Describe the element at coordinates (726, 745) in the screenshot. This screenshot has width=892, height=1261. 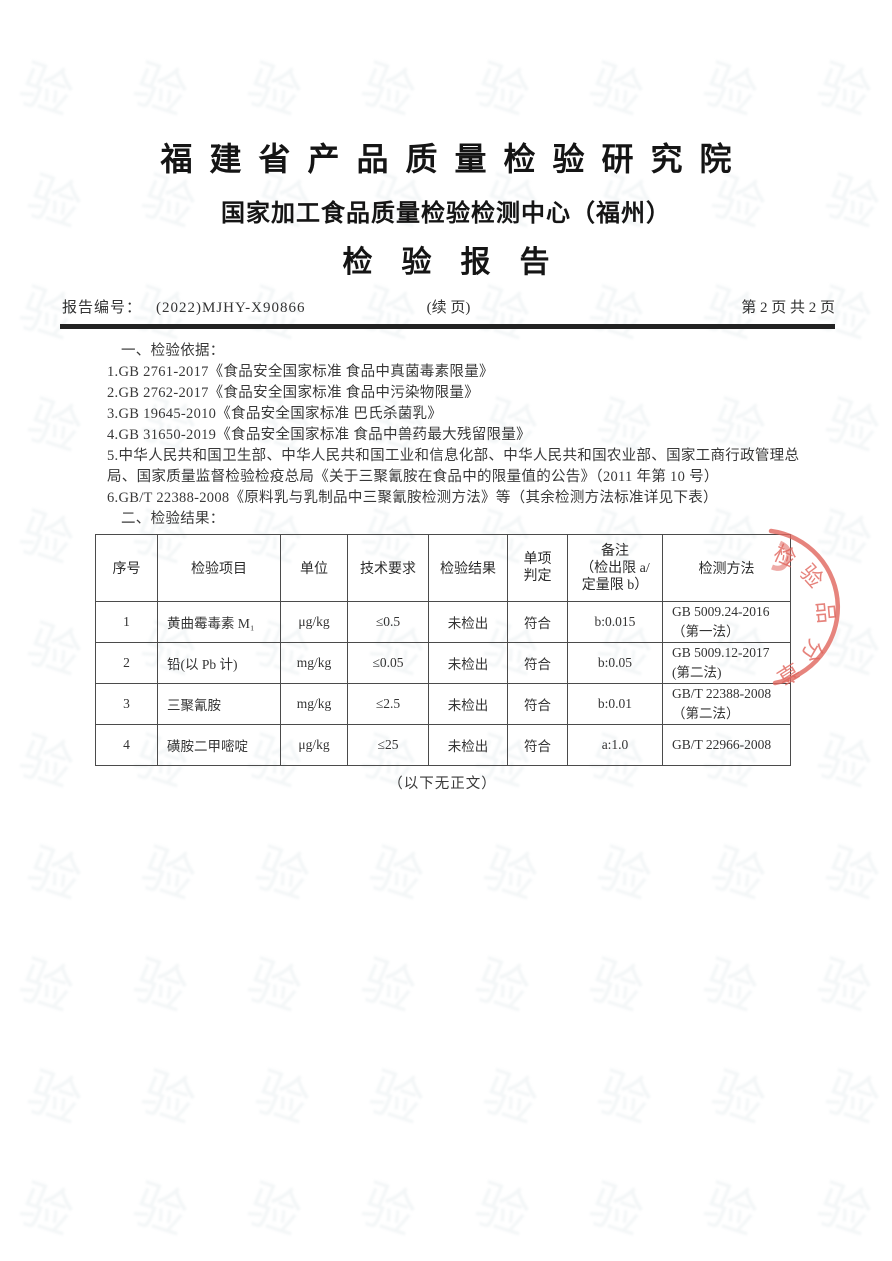
I see `cell-method: GB/T 22966-2008` at that location.